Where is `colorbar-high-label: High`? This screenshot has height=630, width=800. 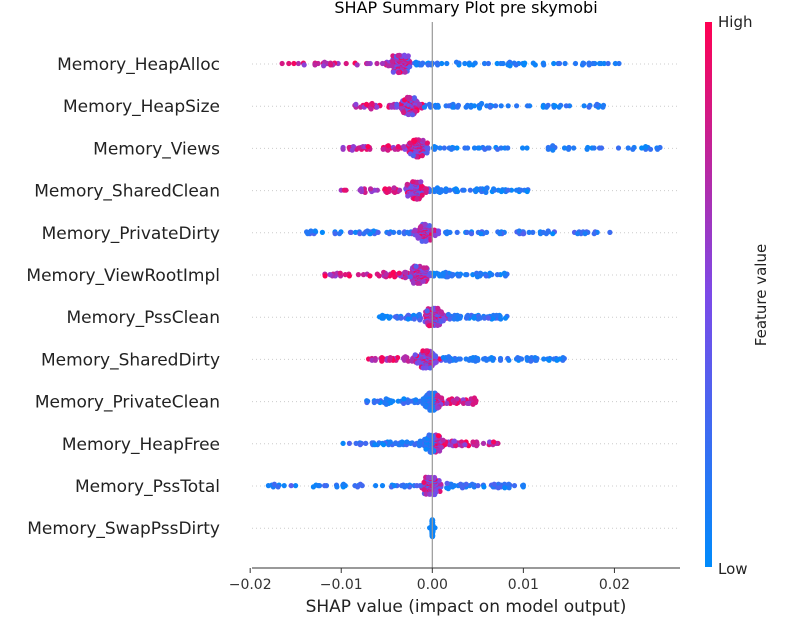
colorbar-high-label: High is located at coordinates (735, 22).